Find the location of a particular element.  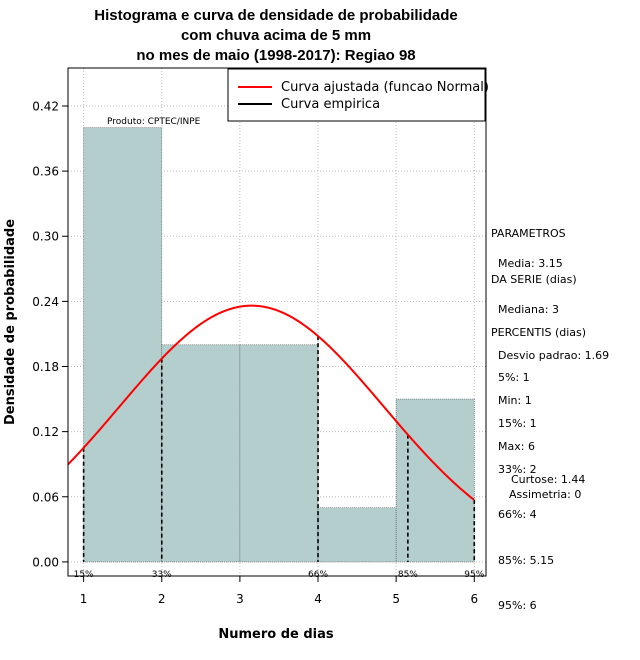

curtose-value: Curtose: 1.44 is located at coordinates (548, 479).